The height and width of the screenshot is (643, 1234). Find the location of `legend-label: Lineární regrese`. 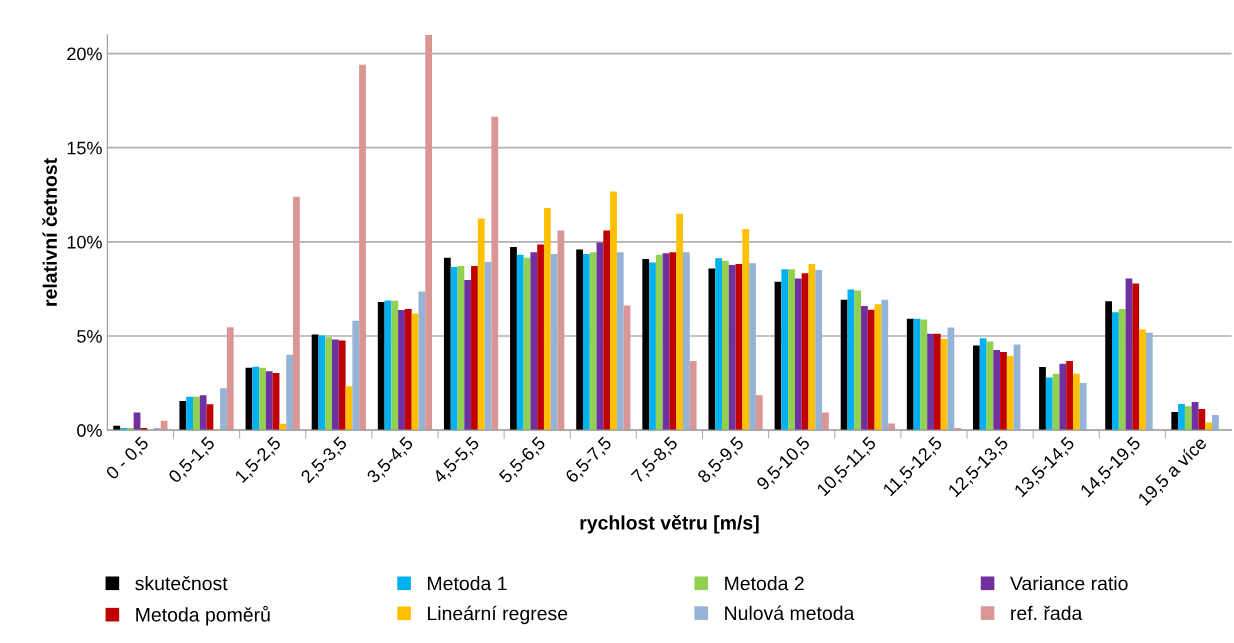

legend-label: Lineární regrese is located at coordinates (498, 615).